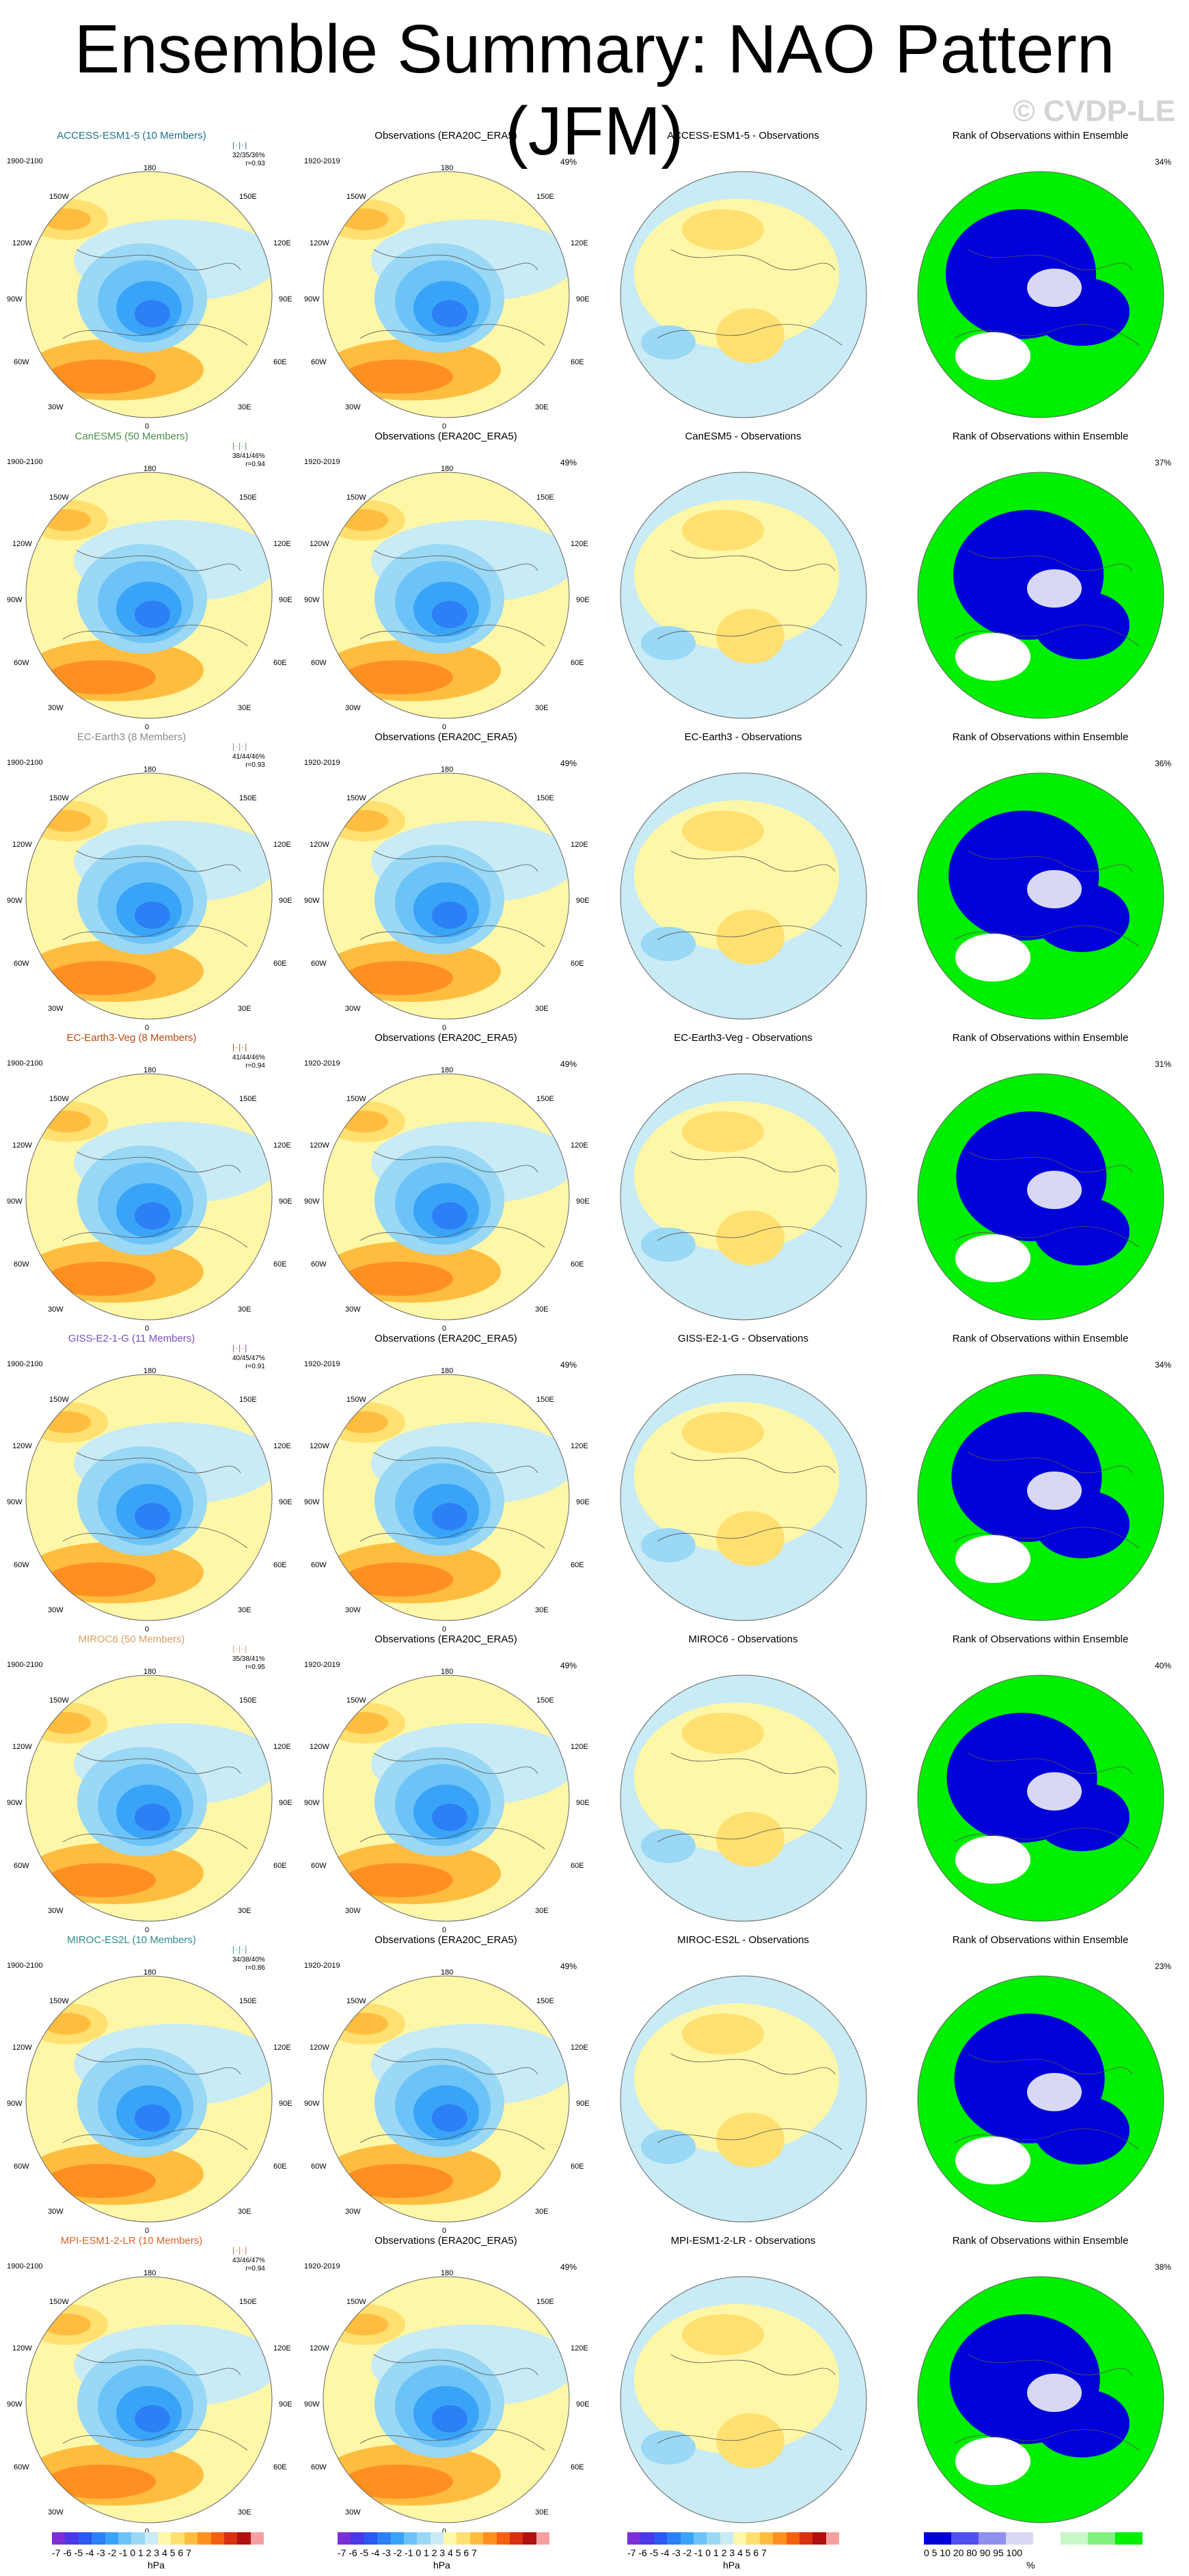 This screenshot has width=1189, height=2576. Describe the element at coordinates (59, 2302) in the screenshot. I see `longitude-label: 150W` at that location.